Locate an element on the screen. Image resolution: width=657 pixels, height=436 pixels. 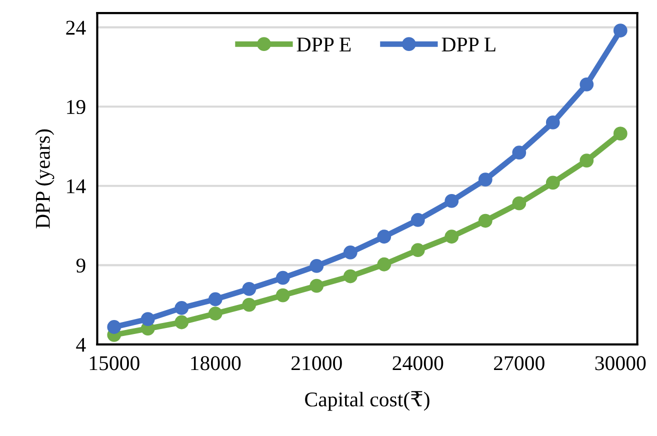
legend-label: DPP E is located at coordinates (323, 45).